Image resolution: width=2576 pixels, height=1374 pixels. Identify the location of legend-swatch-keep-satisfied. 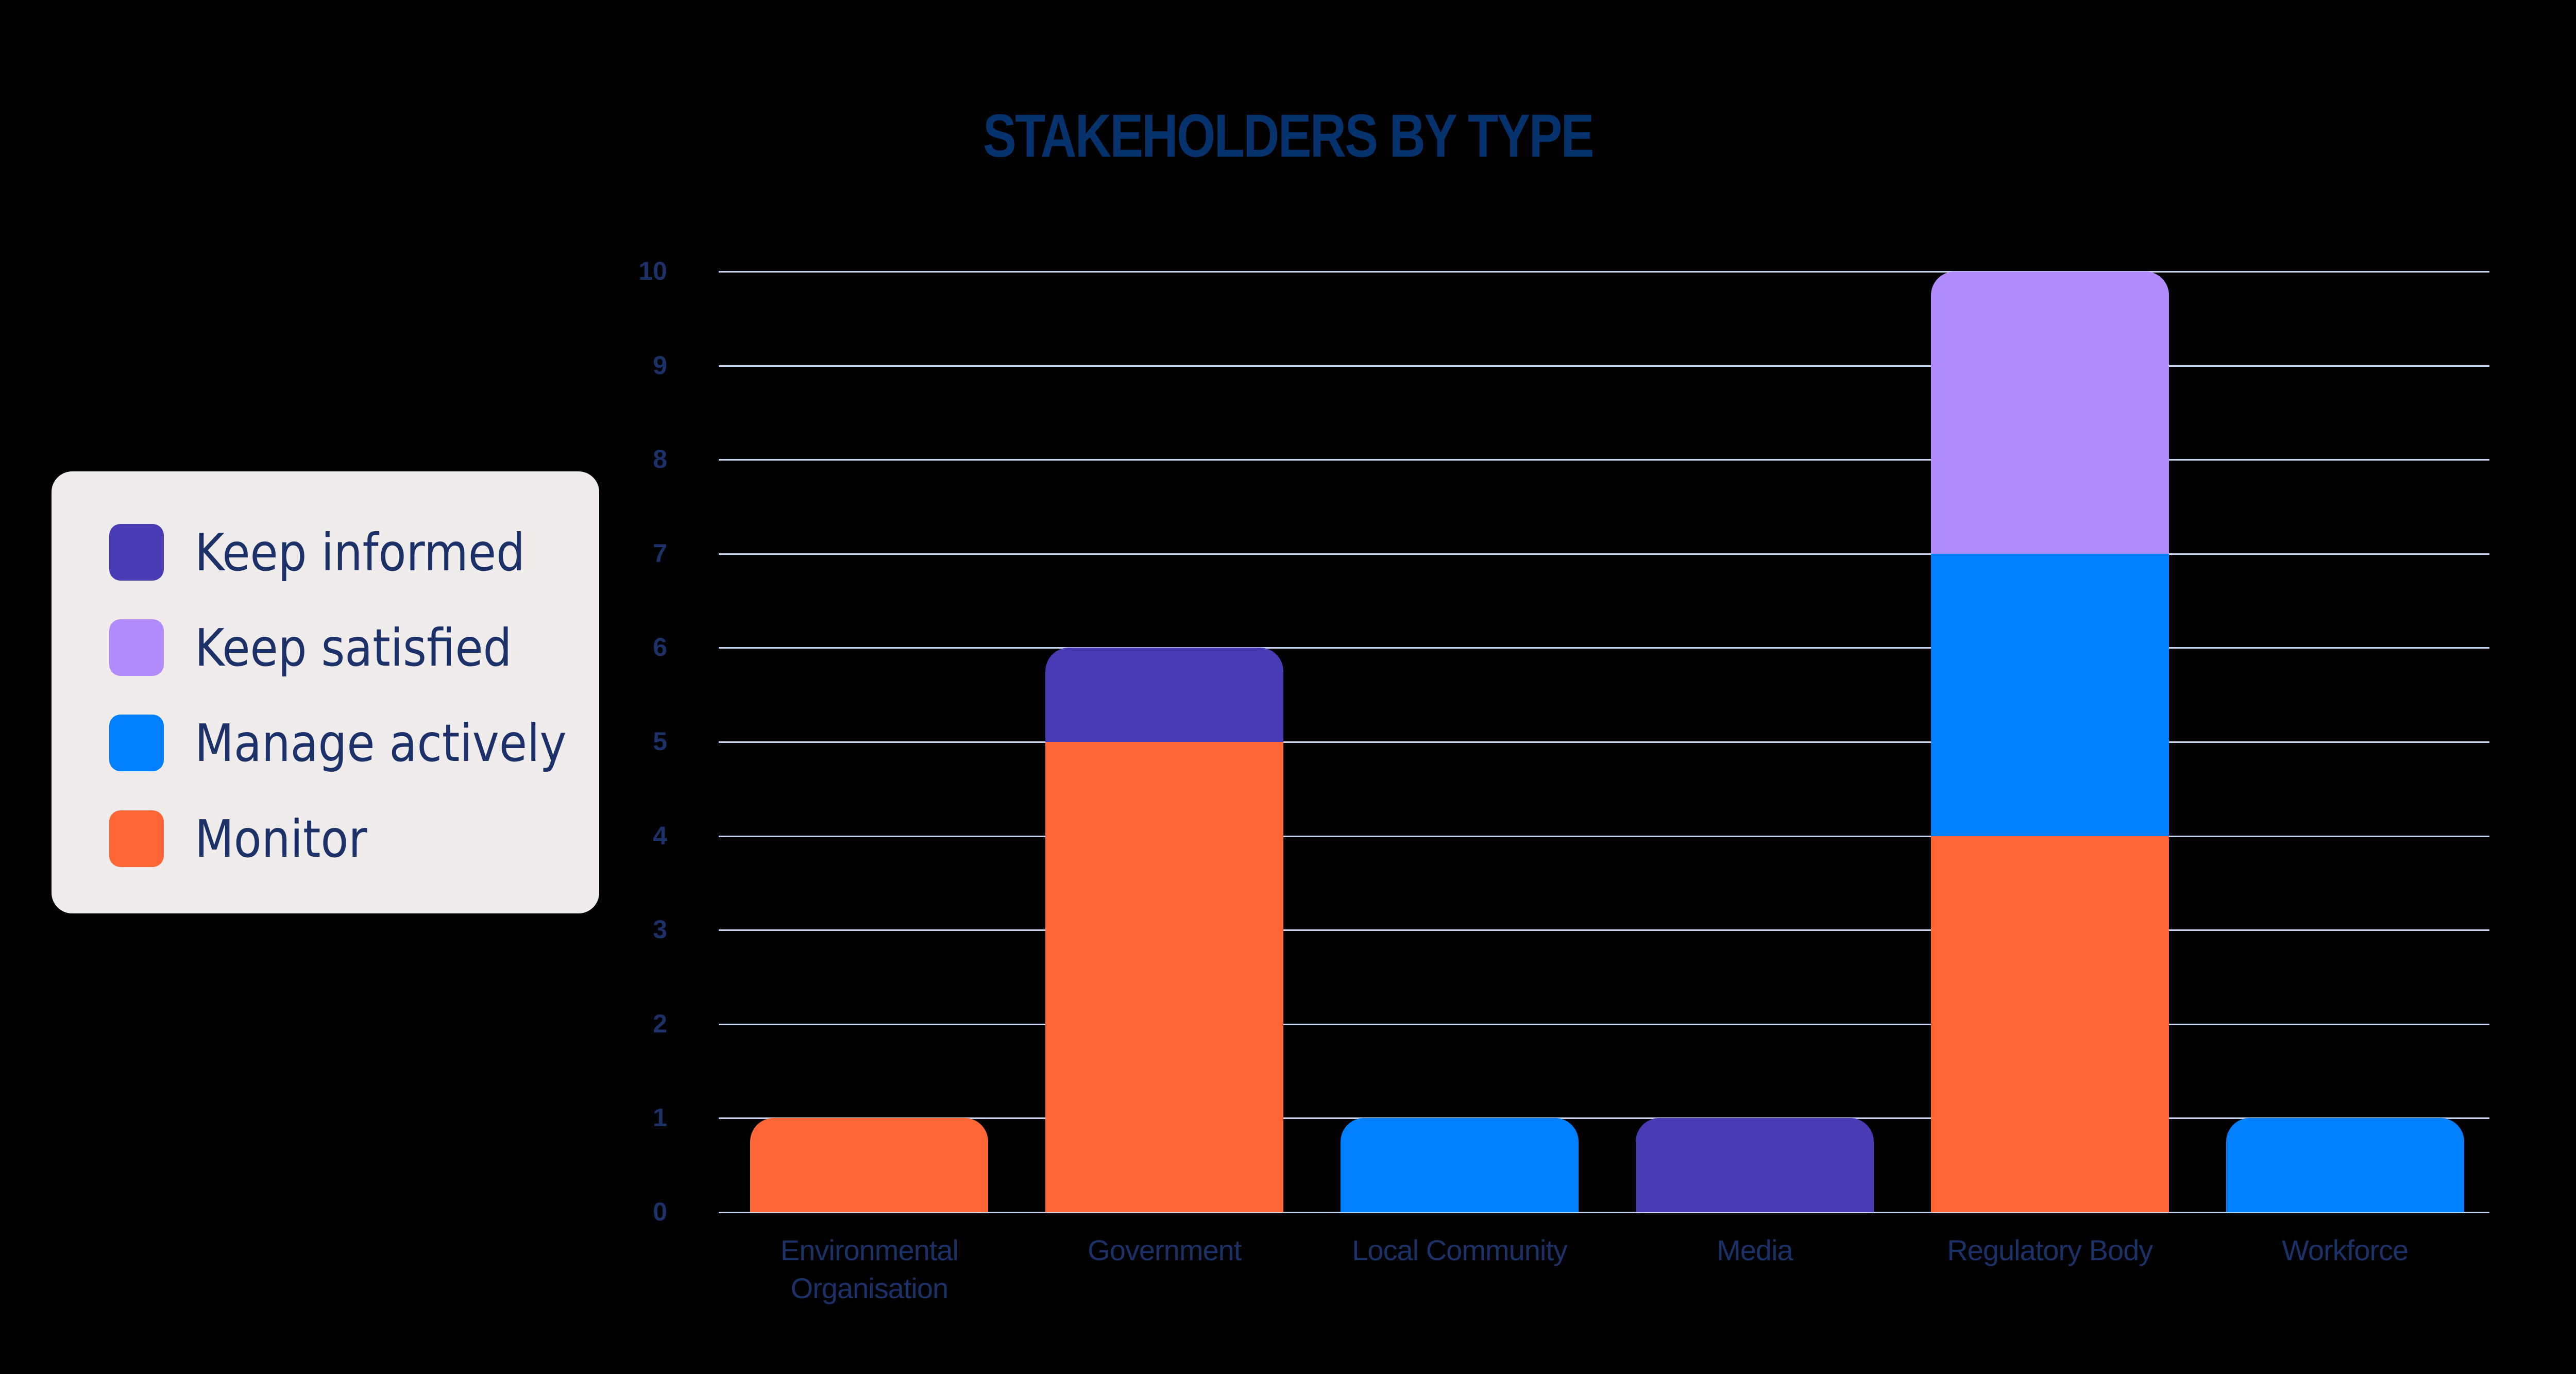
(136, 647).